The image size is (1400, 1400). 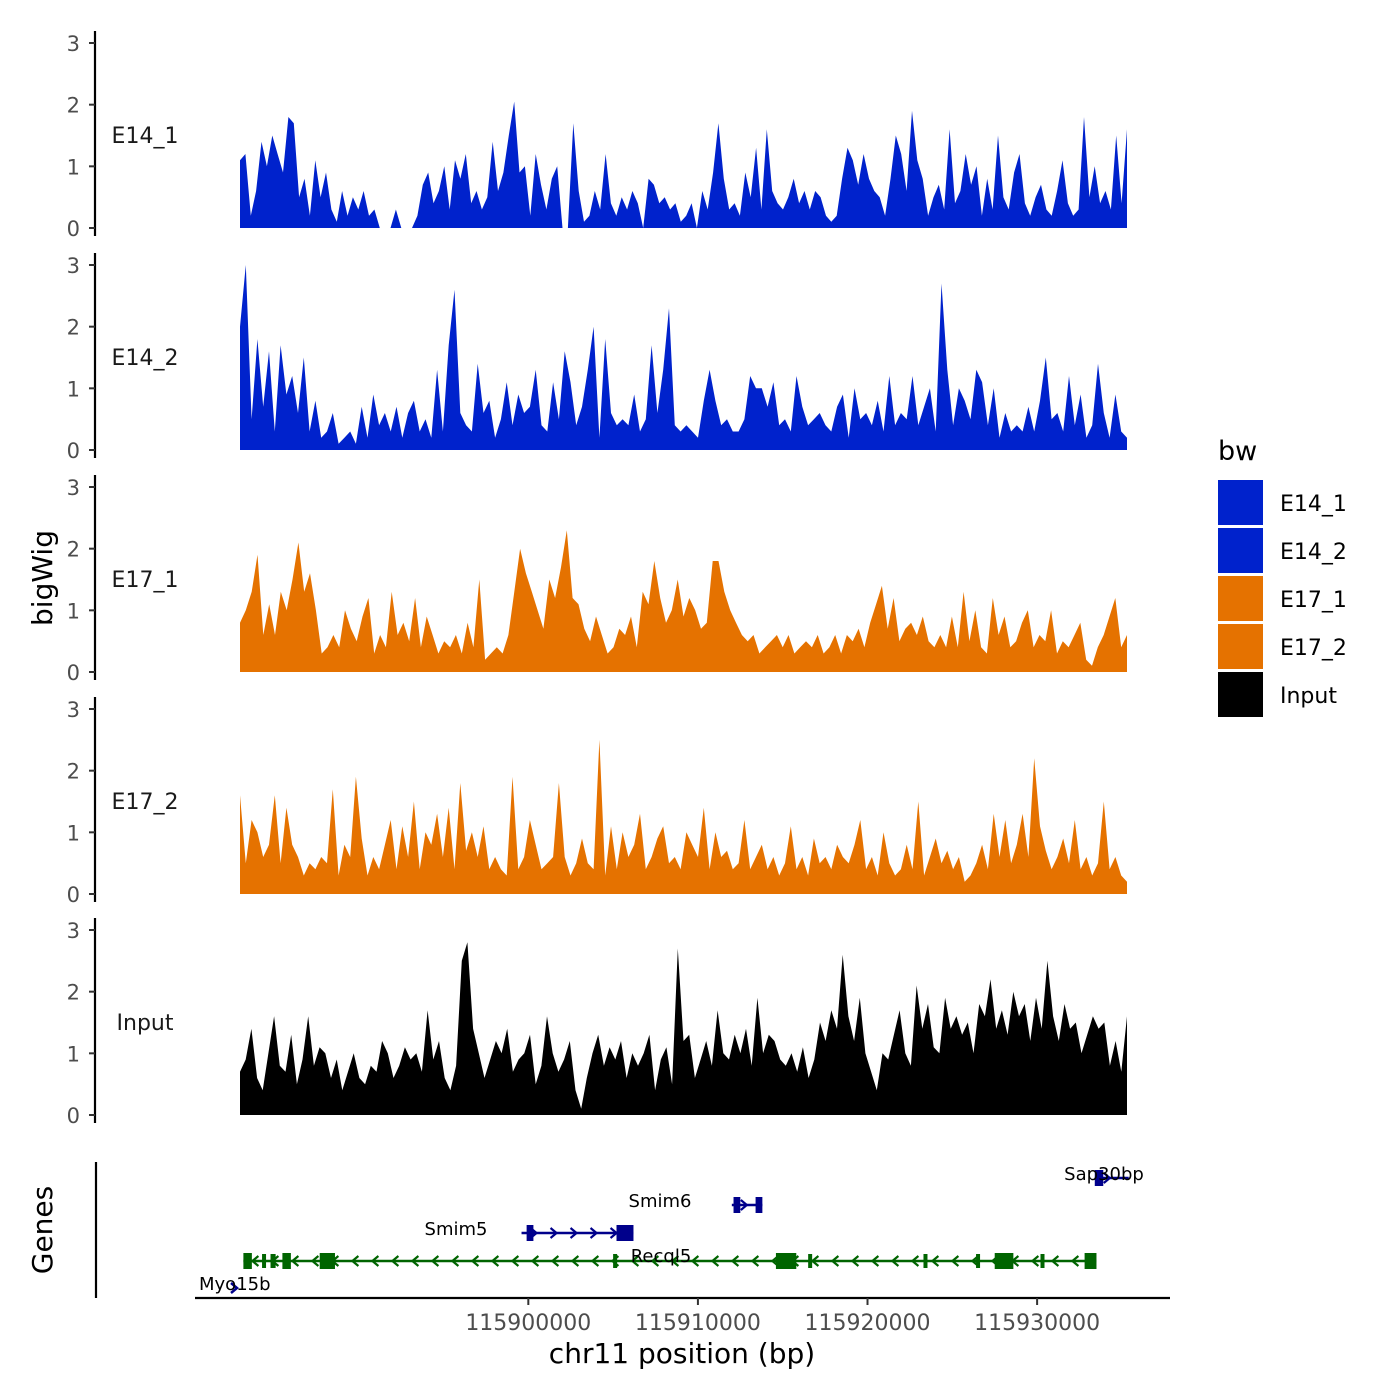 I want to click on gene-label: Myo15b, so click(x=235, y=1284).